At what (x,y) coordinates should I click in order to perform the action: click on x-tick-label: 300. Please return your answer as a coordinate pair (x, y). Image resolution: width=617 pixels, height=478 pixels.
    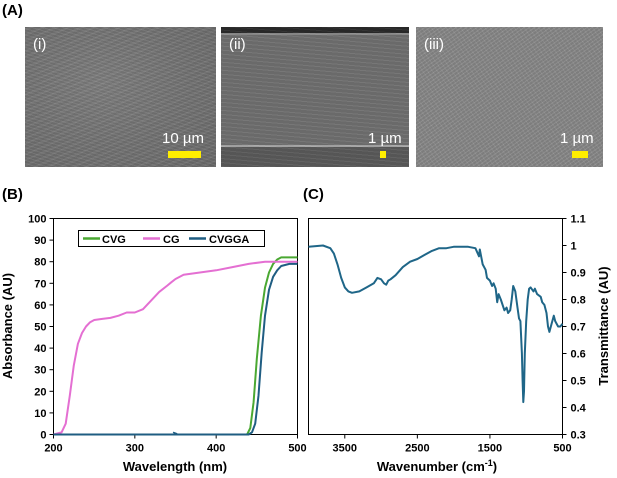
    Looking at the image, I should click on (135, 449).